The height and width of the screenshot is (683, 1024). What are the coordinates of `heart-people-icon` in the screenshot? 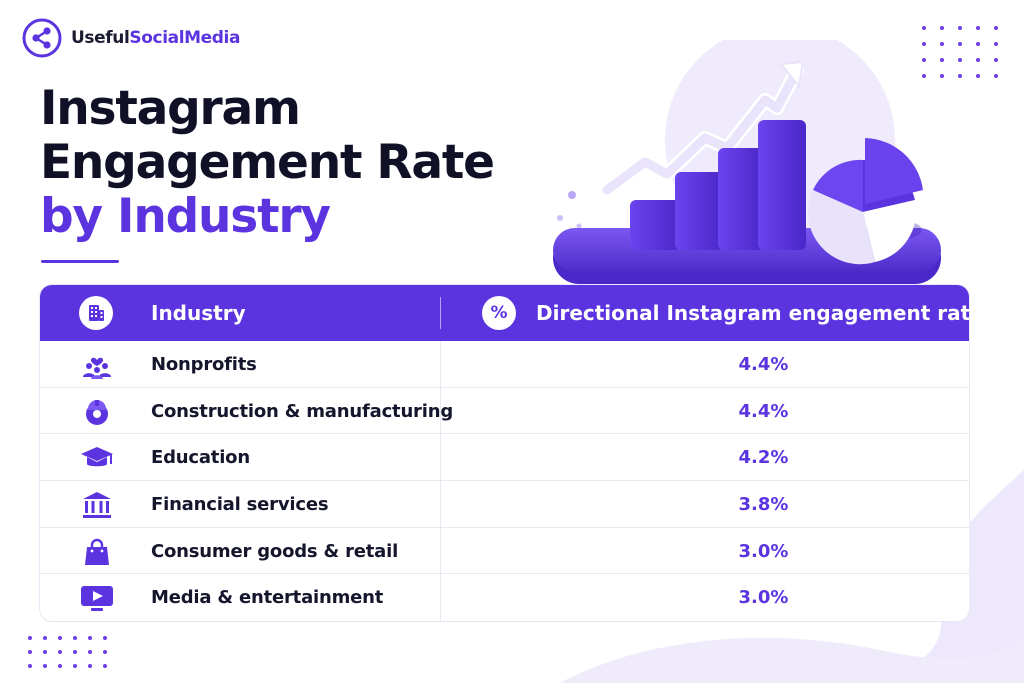 It's located at (97, 365).